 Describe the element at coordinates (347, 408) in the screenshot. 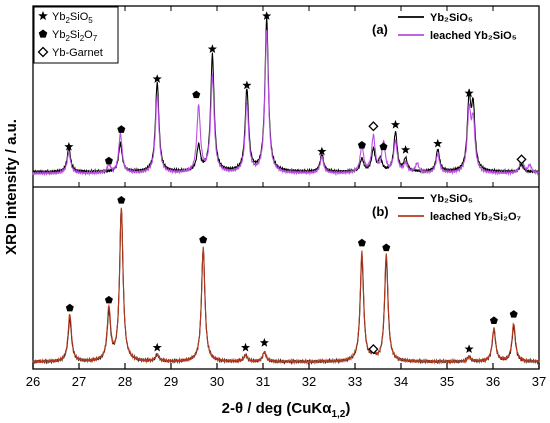

I see `x-axis-label-close: )` at that location.